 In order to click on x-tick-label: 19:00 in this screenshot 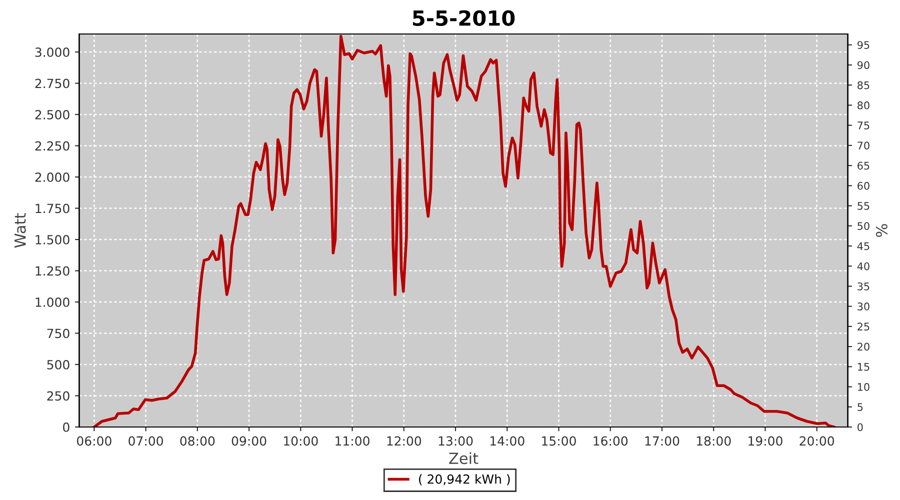, I will do `click(765, 441)`.